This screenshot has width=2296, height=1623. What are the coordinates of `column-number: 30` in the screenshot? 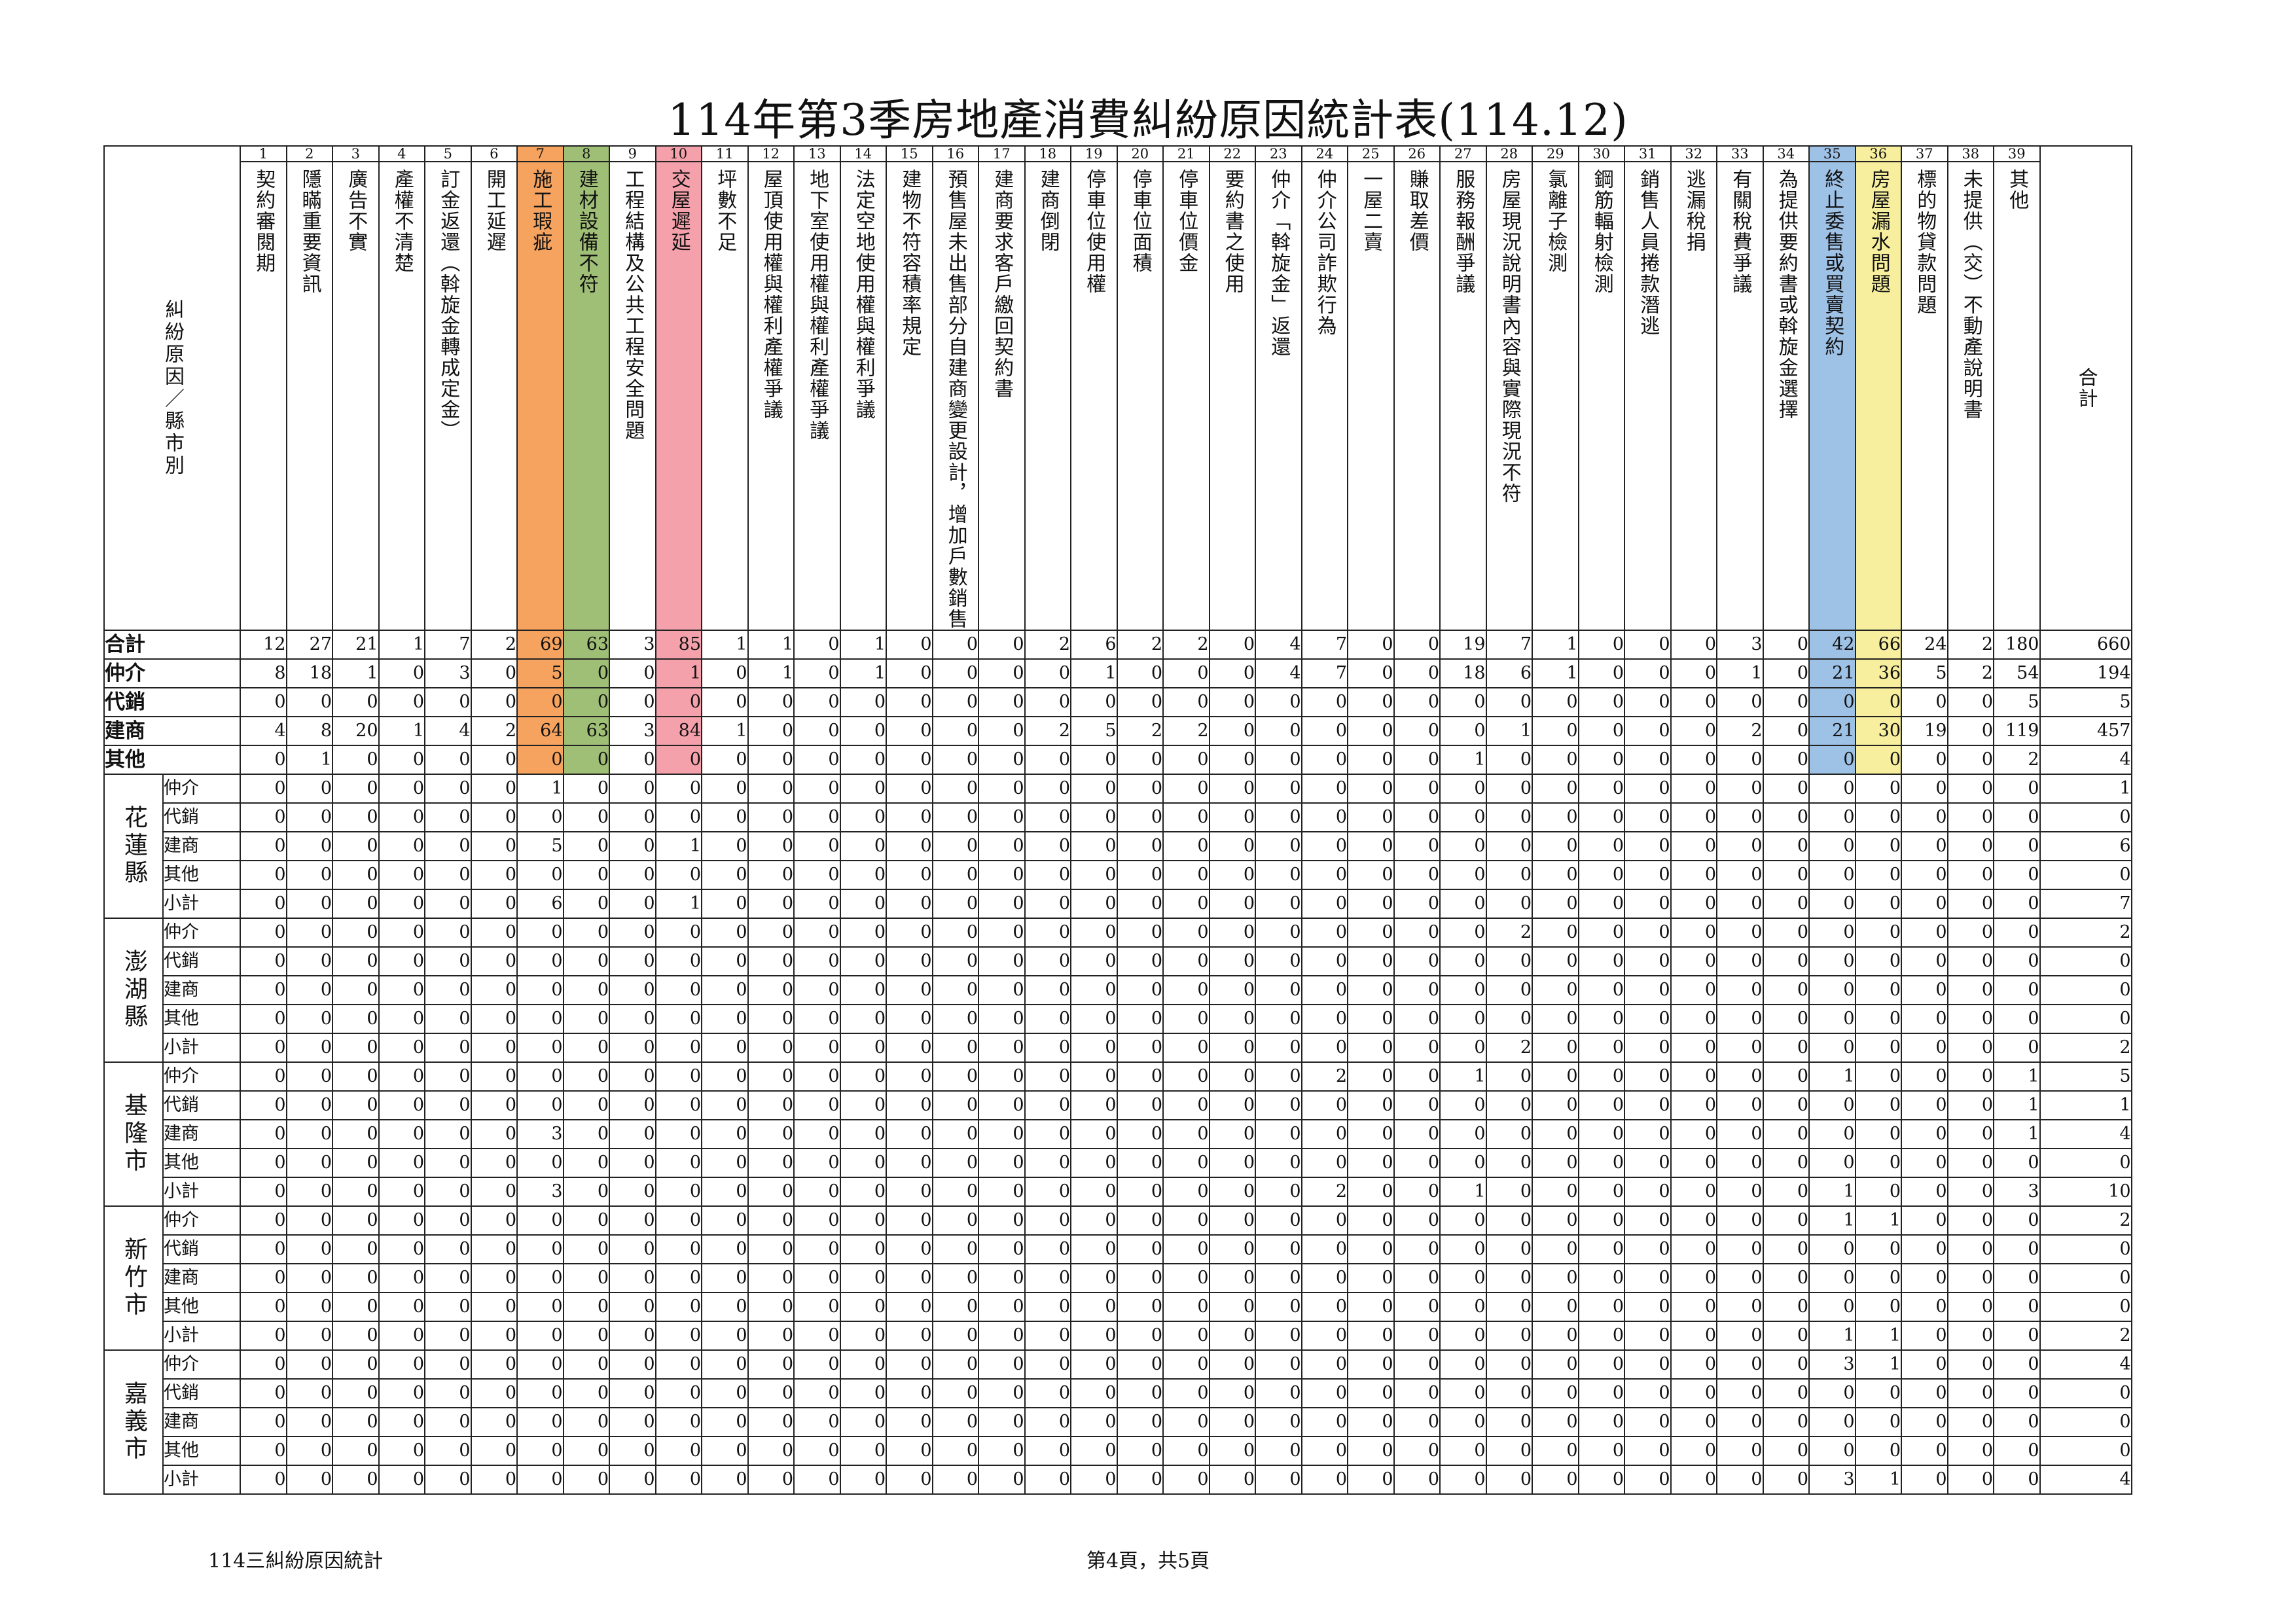 It's located at (1601, 153).